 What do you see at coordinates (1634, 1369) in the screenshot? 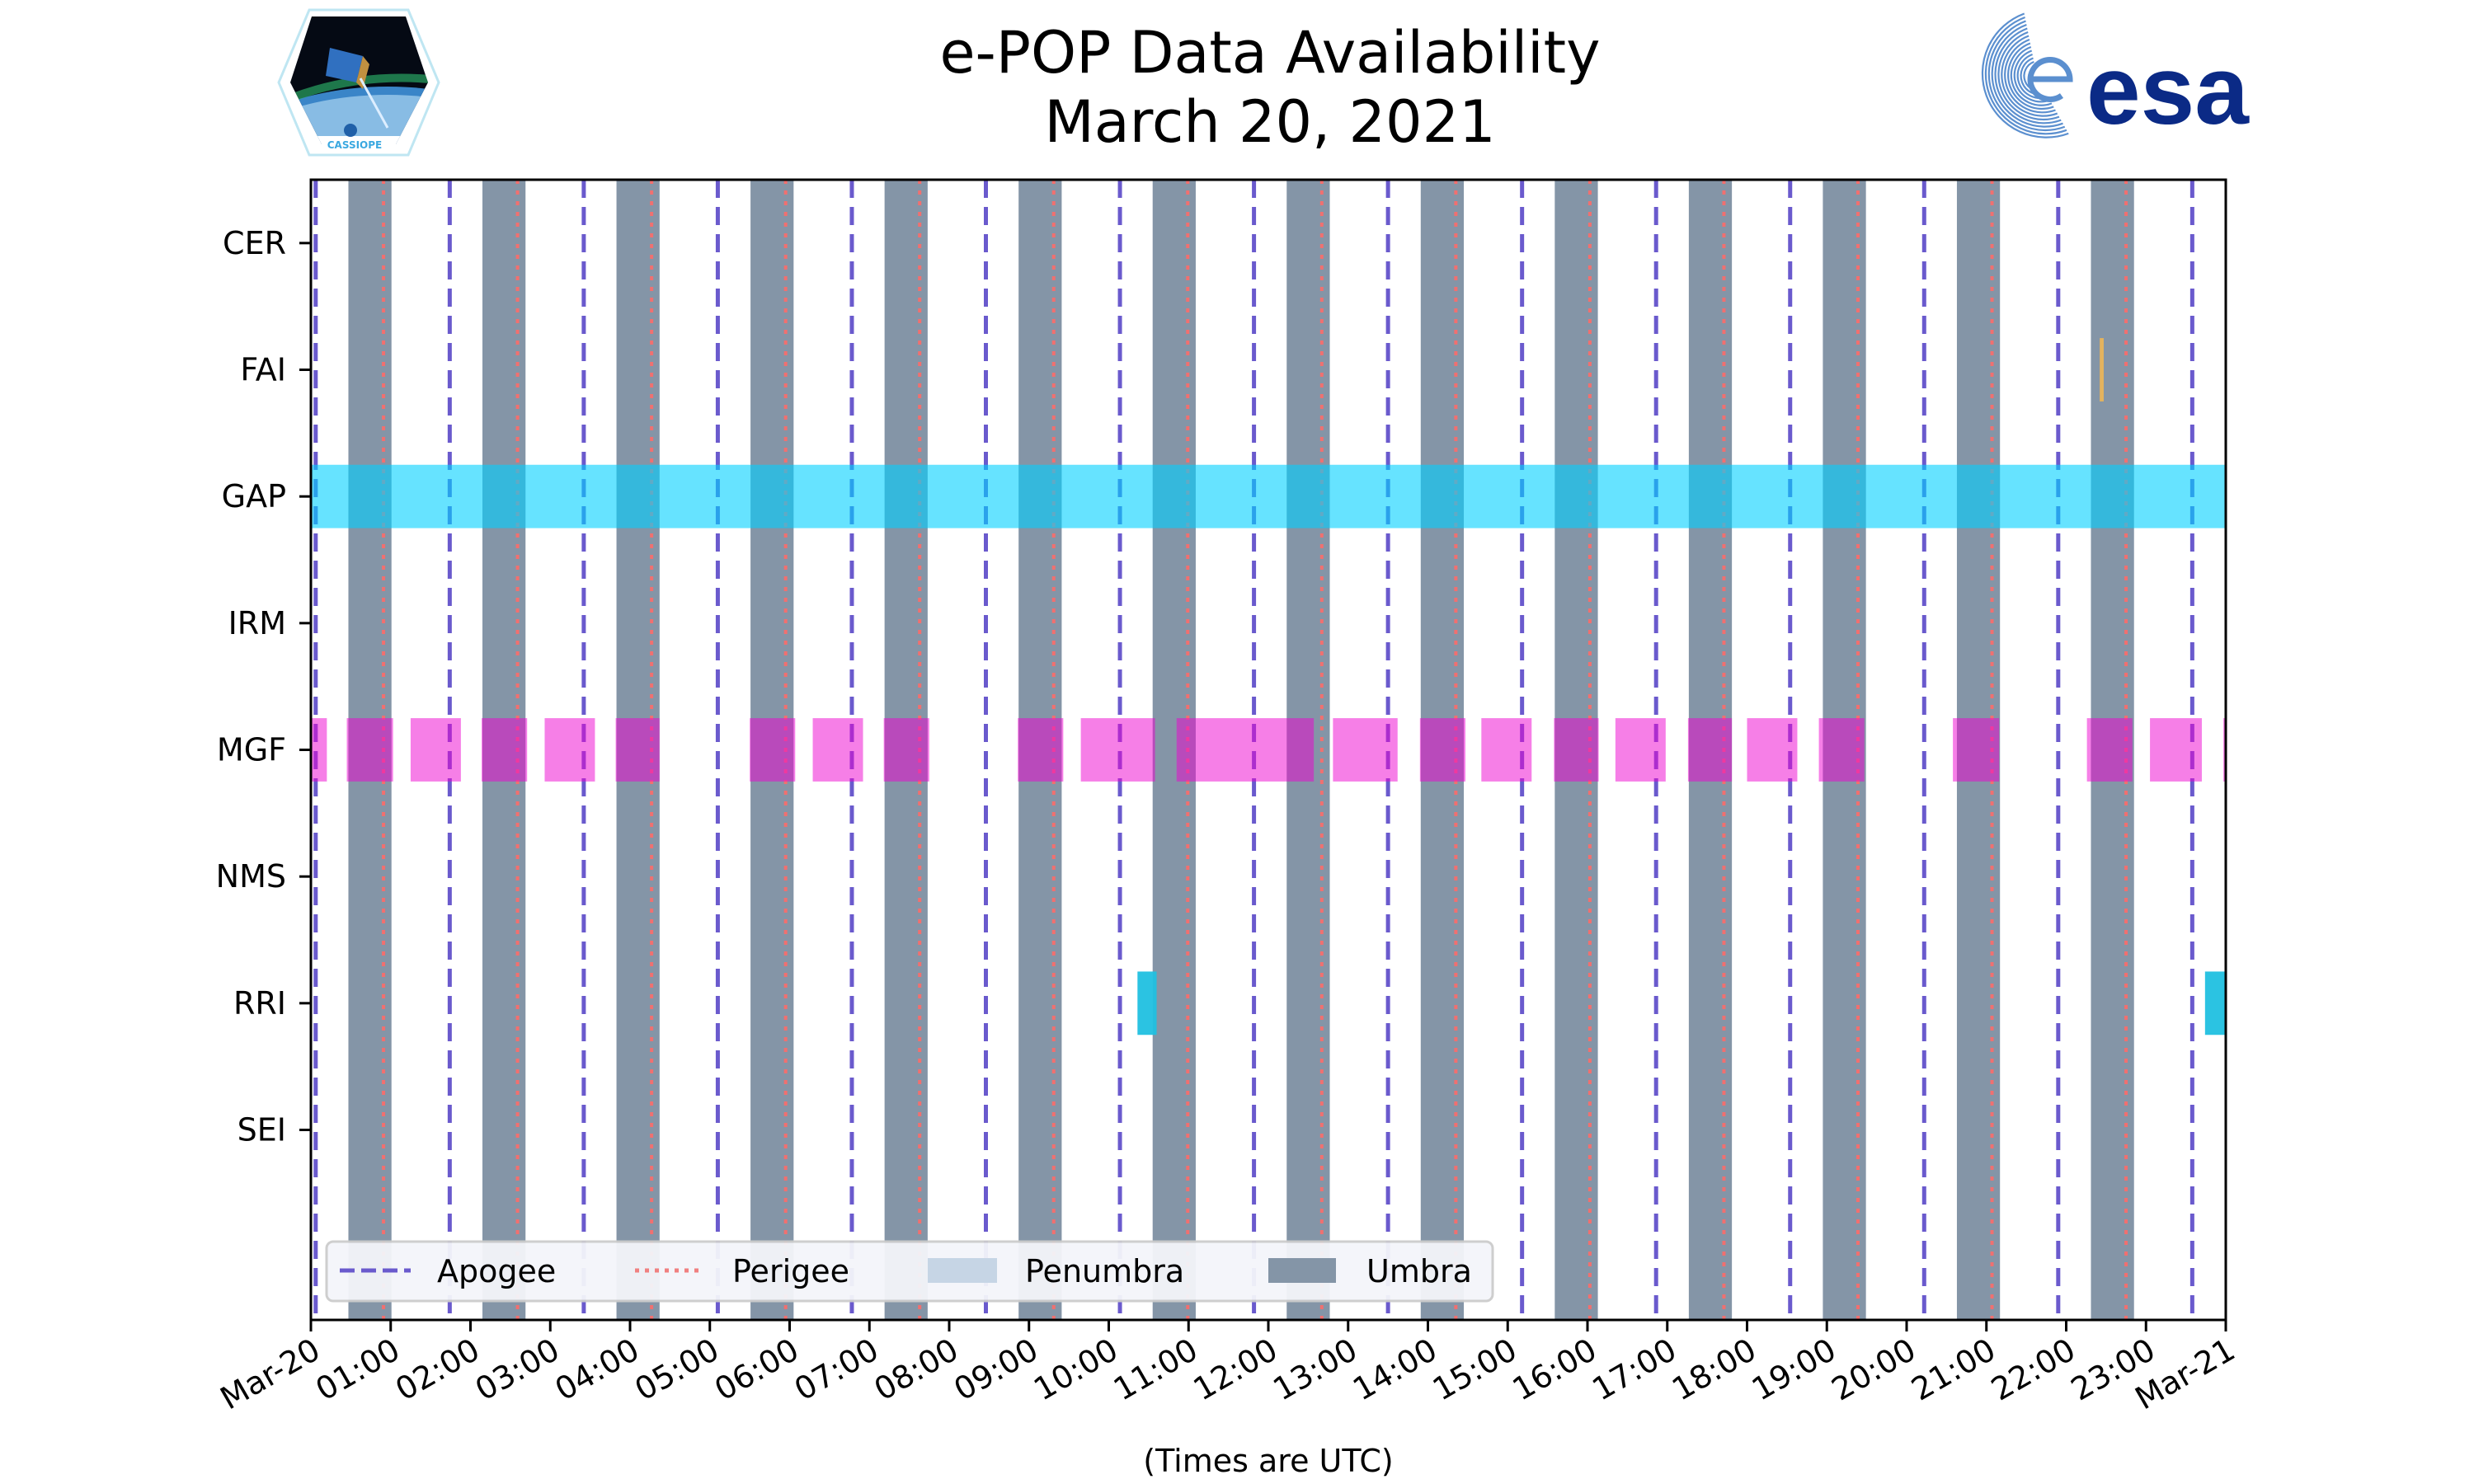
I see `x-tick-label: 17:00` at bounding box center [1634, 1369].